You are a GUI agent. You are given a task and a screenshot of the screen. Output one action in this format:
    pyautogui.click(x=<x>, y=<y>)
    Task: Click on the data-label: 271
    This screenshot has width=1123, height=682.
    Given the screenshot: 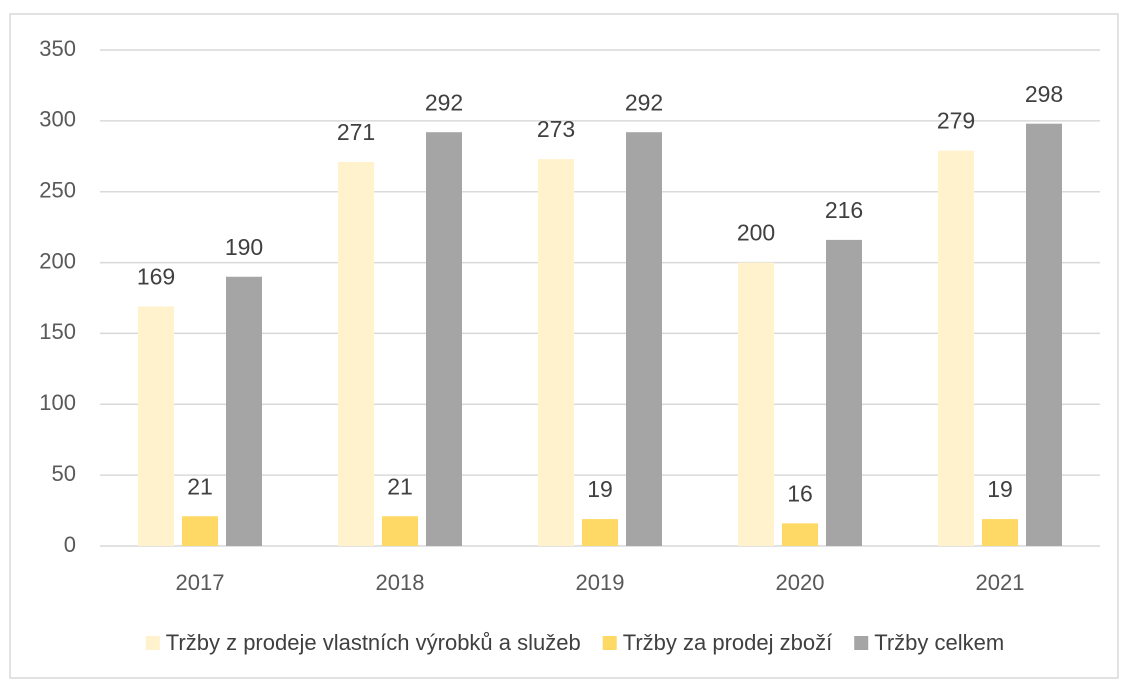 What is the action you would take?
    pyautogui.click(x=356, y=132)
    